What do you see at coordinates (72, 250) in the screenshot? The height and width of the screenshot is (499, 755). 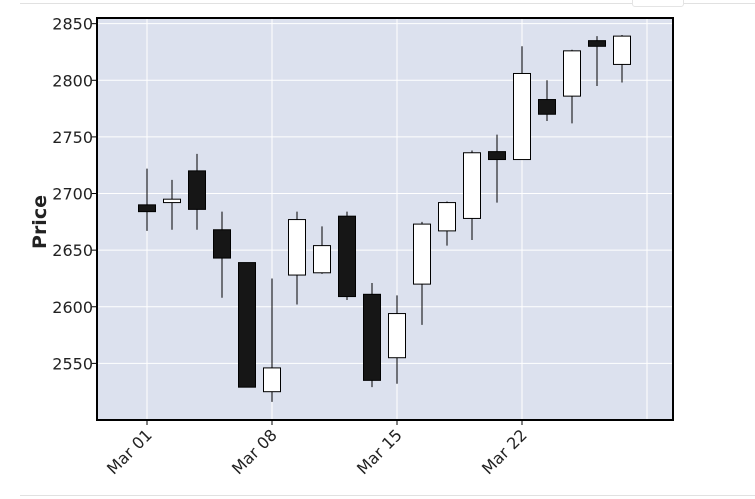 I see `y-tick-label: 2650` at bounding box center [72, 250].